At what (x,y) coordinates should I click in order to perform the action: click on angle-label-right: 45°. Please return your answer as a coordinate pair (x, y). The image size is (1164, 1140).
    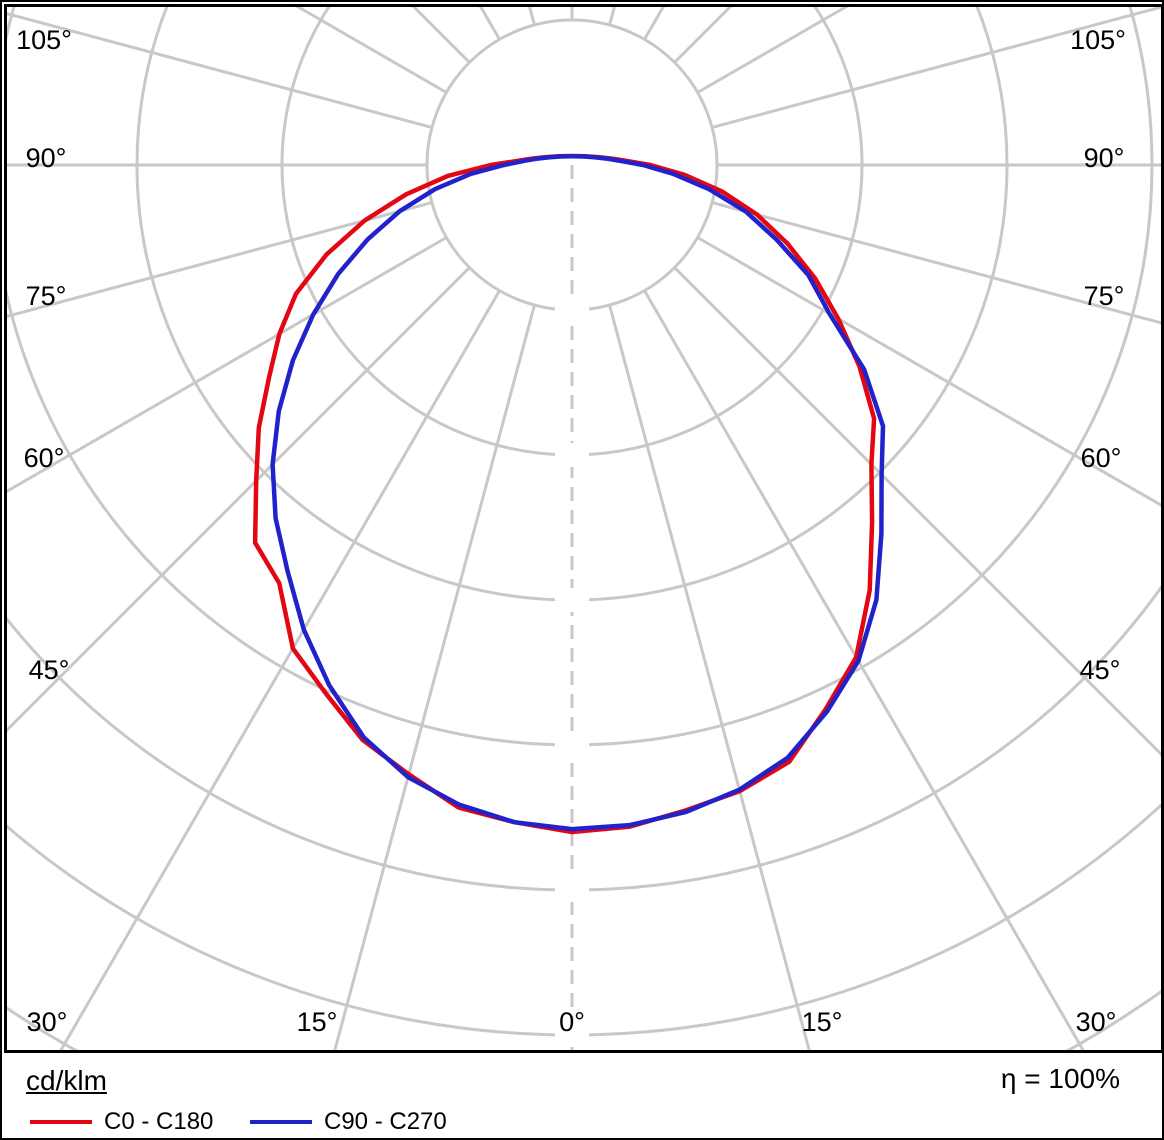
    Looking at the image, I should click on (1100, 670).